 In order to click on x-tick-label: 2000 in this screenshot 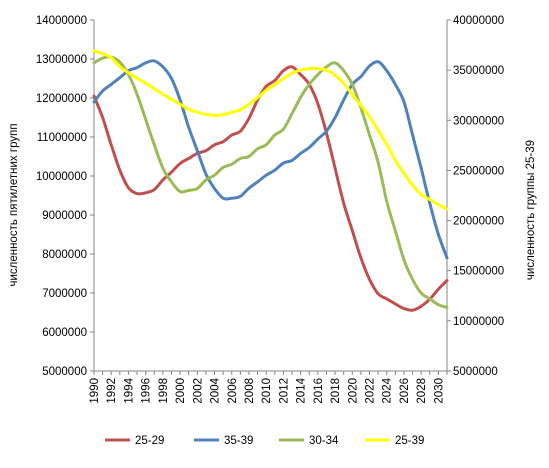, I will do `click(181, 391)`.